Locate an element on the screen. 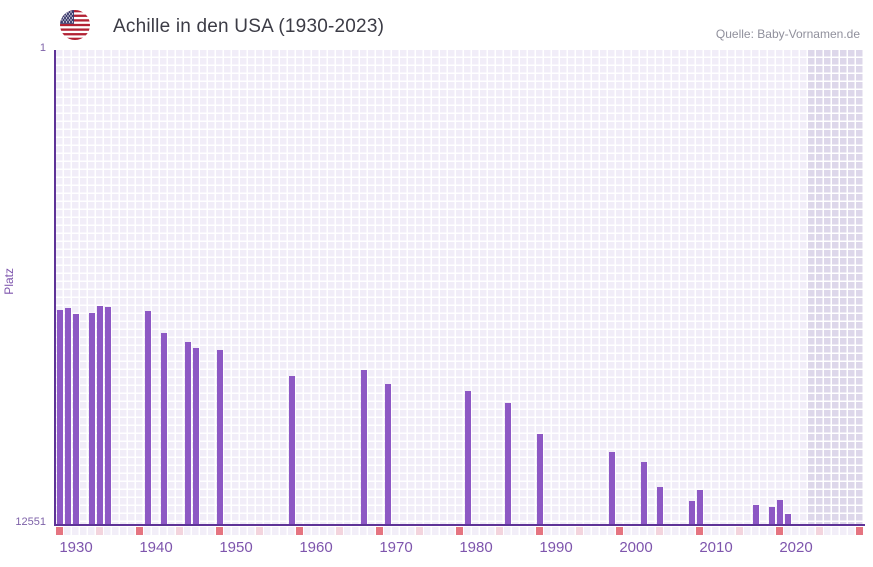 The width and height of the screenshot is (873, 567). marker-cell-2008 is located at coordinates (699, 531).